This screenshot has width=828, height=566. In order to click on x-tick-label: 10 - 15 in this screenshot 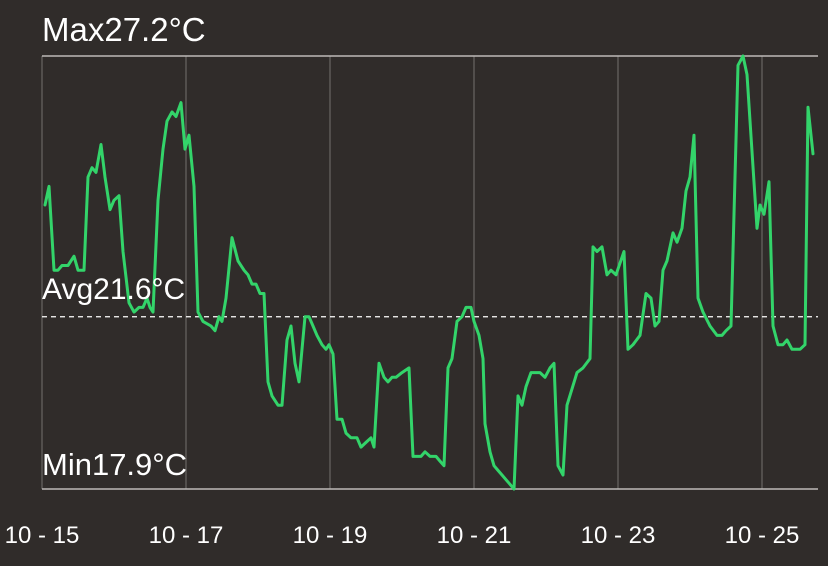, I will do `click(42, 535)`.